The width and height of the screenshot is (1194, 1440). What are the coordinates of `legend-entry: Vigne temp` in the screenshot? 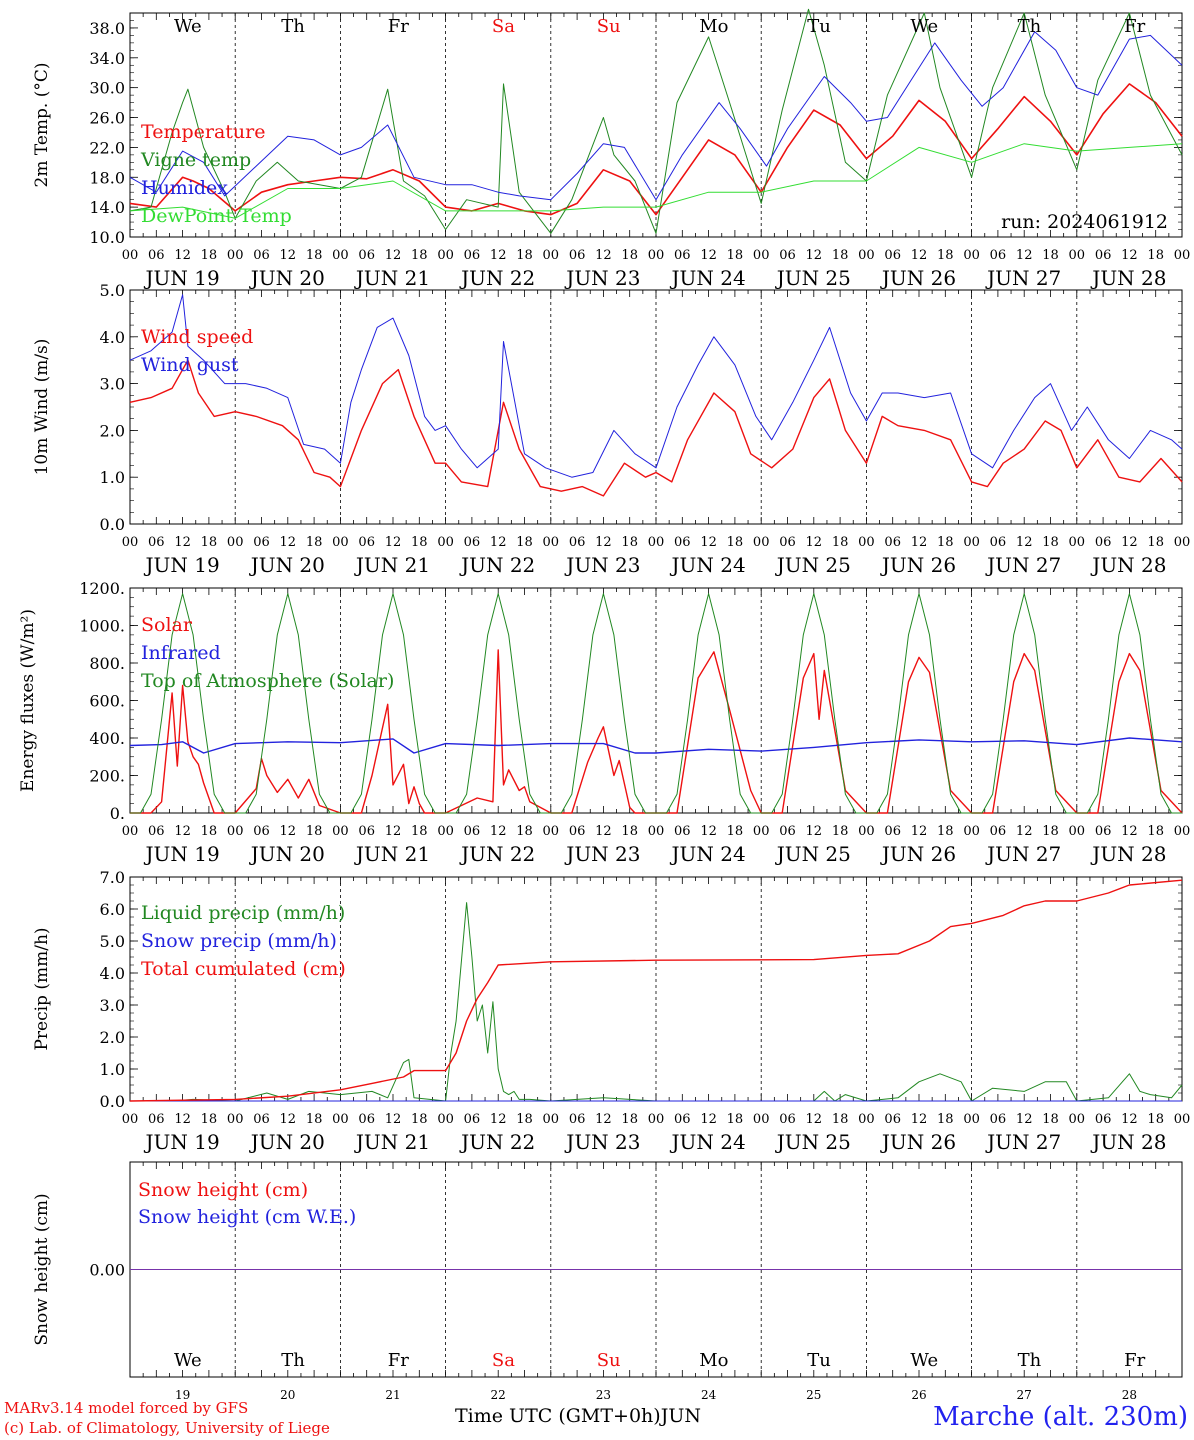 It's located at (195, 160).